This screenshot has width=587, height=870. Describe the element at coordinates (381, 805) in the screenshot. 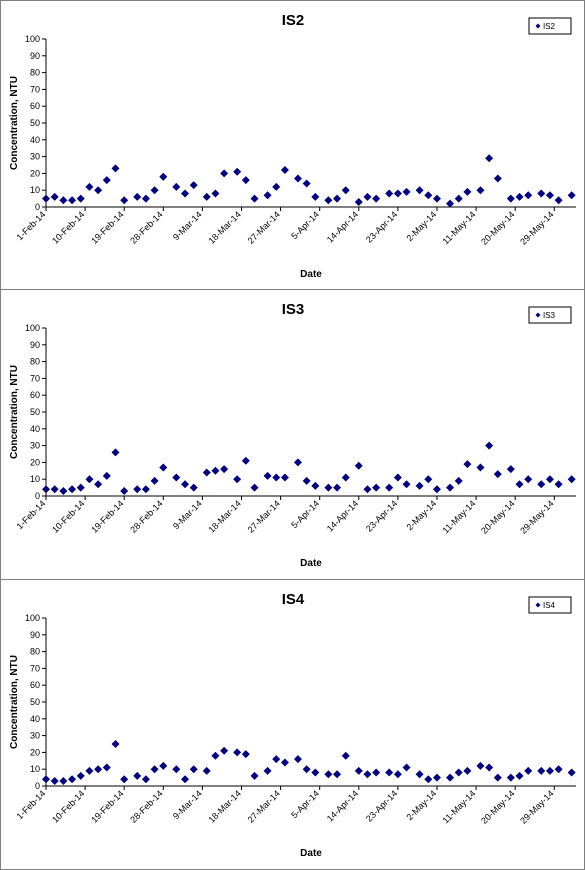

I see `x-tick-label: 23-Apr-14` at that location.